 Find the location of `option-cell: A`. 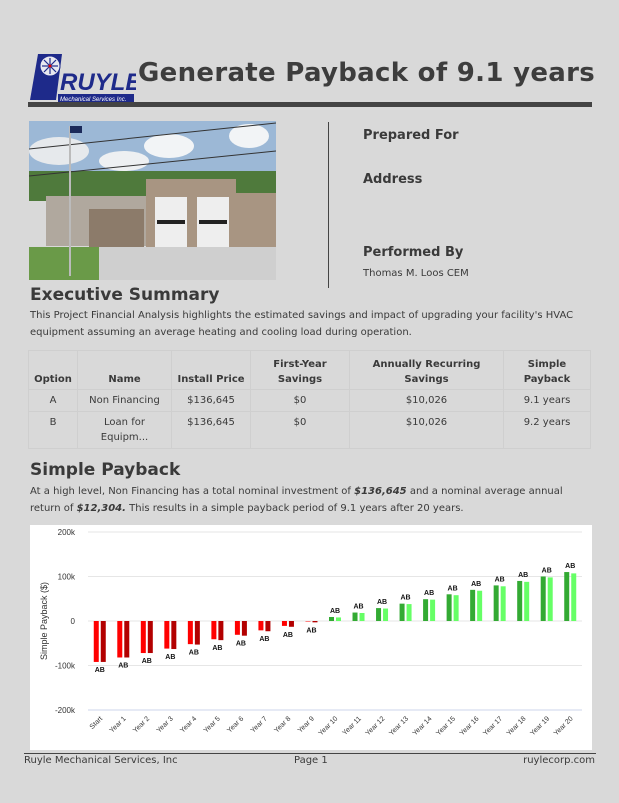

option-cell: A is located at coordinates (53, 400).